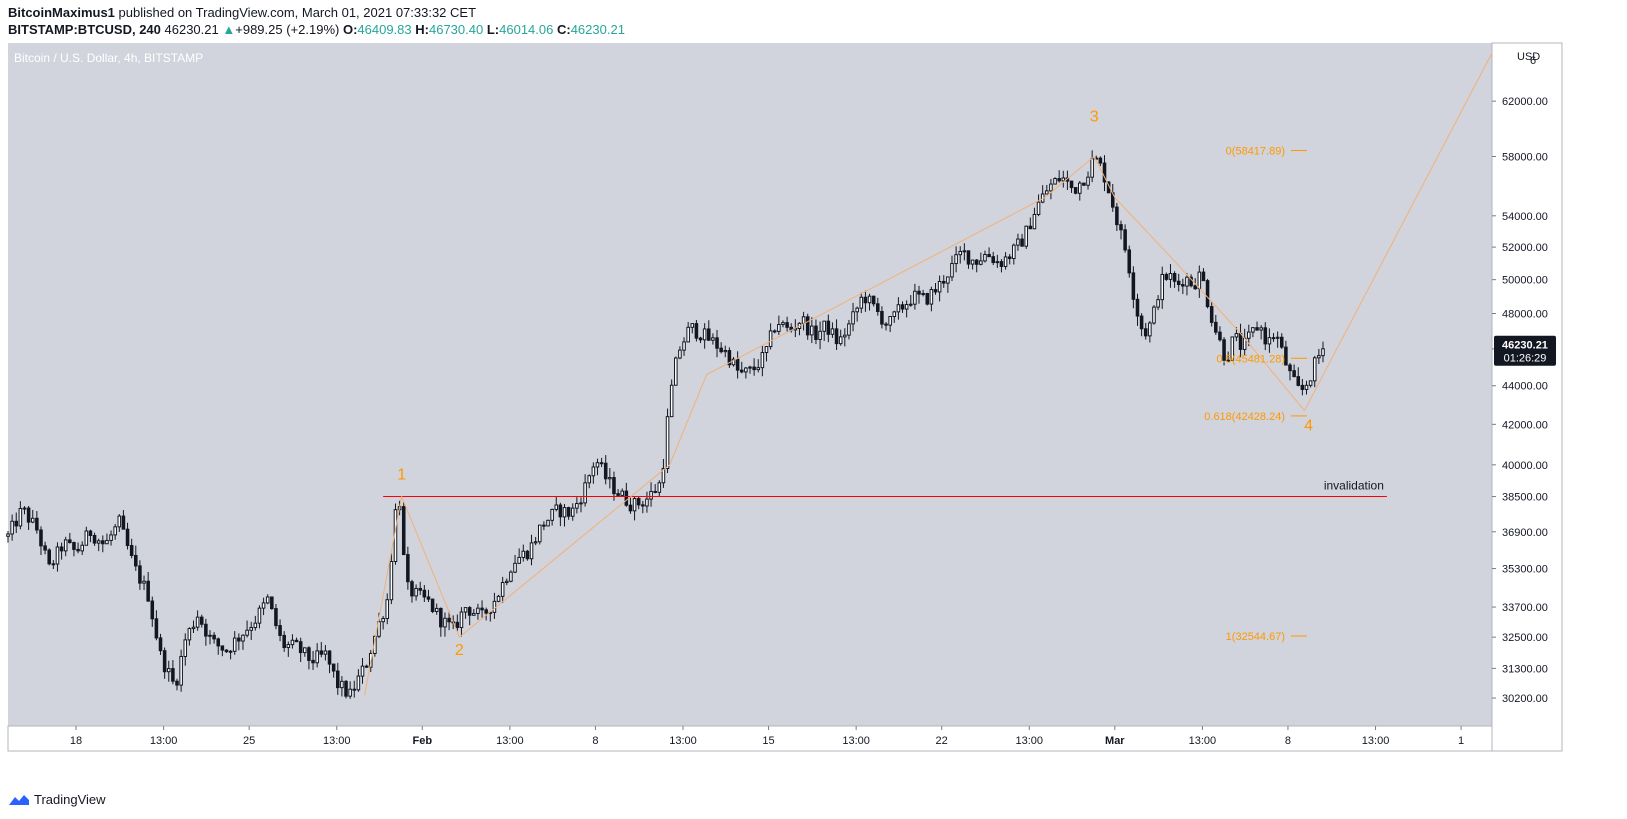 Image resolution: width=1627 pixels, height=819 pixels. Describe the element at coordinates (401, 474) in the screenshot. I see `wave-label-1: 1` at that location.